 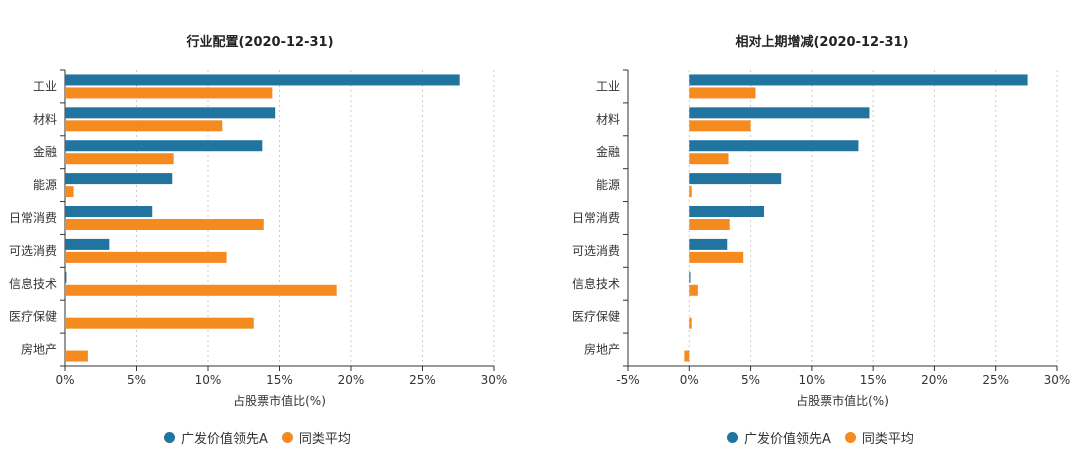 What do you see at coordinates (627, 380) in the screenshot?
I see `x-tick-label-right: -5%` at bounding box center [627, 380].